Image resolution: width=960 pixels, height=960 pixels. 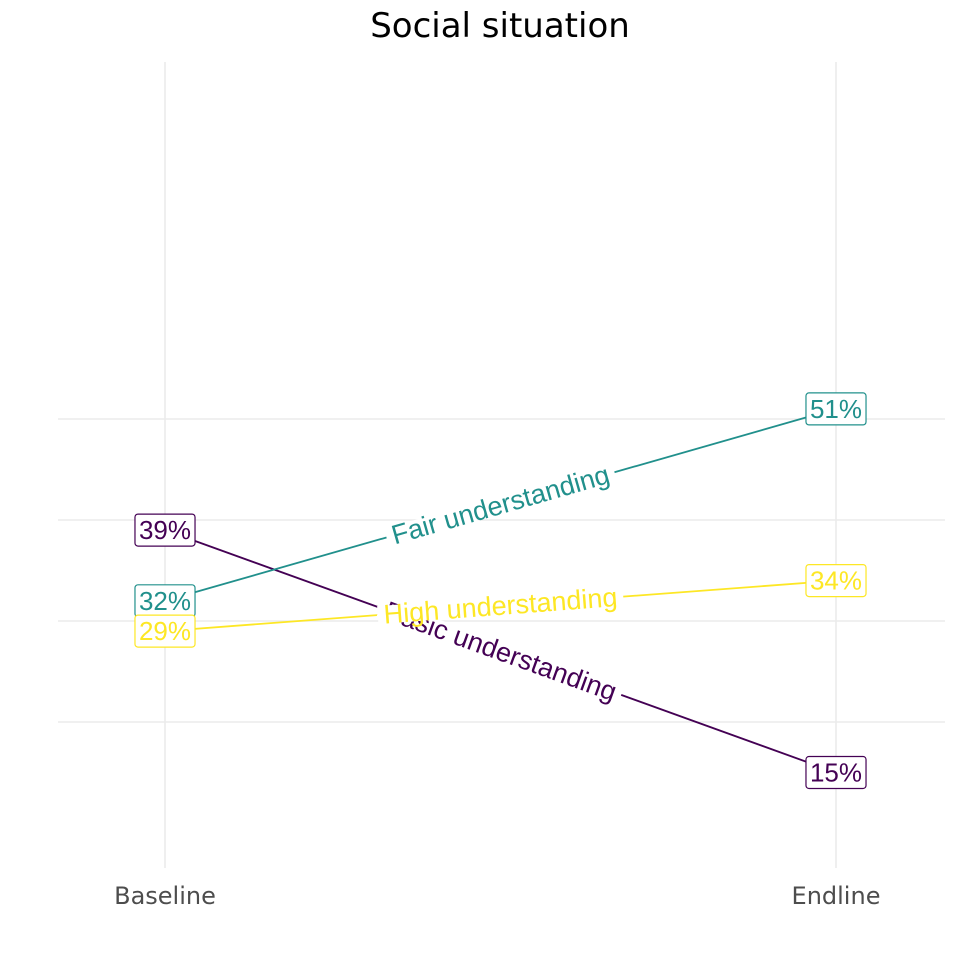 I want to click on value-label: 39%, so click(x=165, y=530).